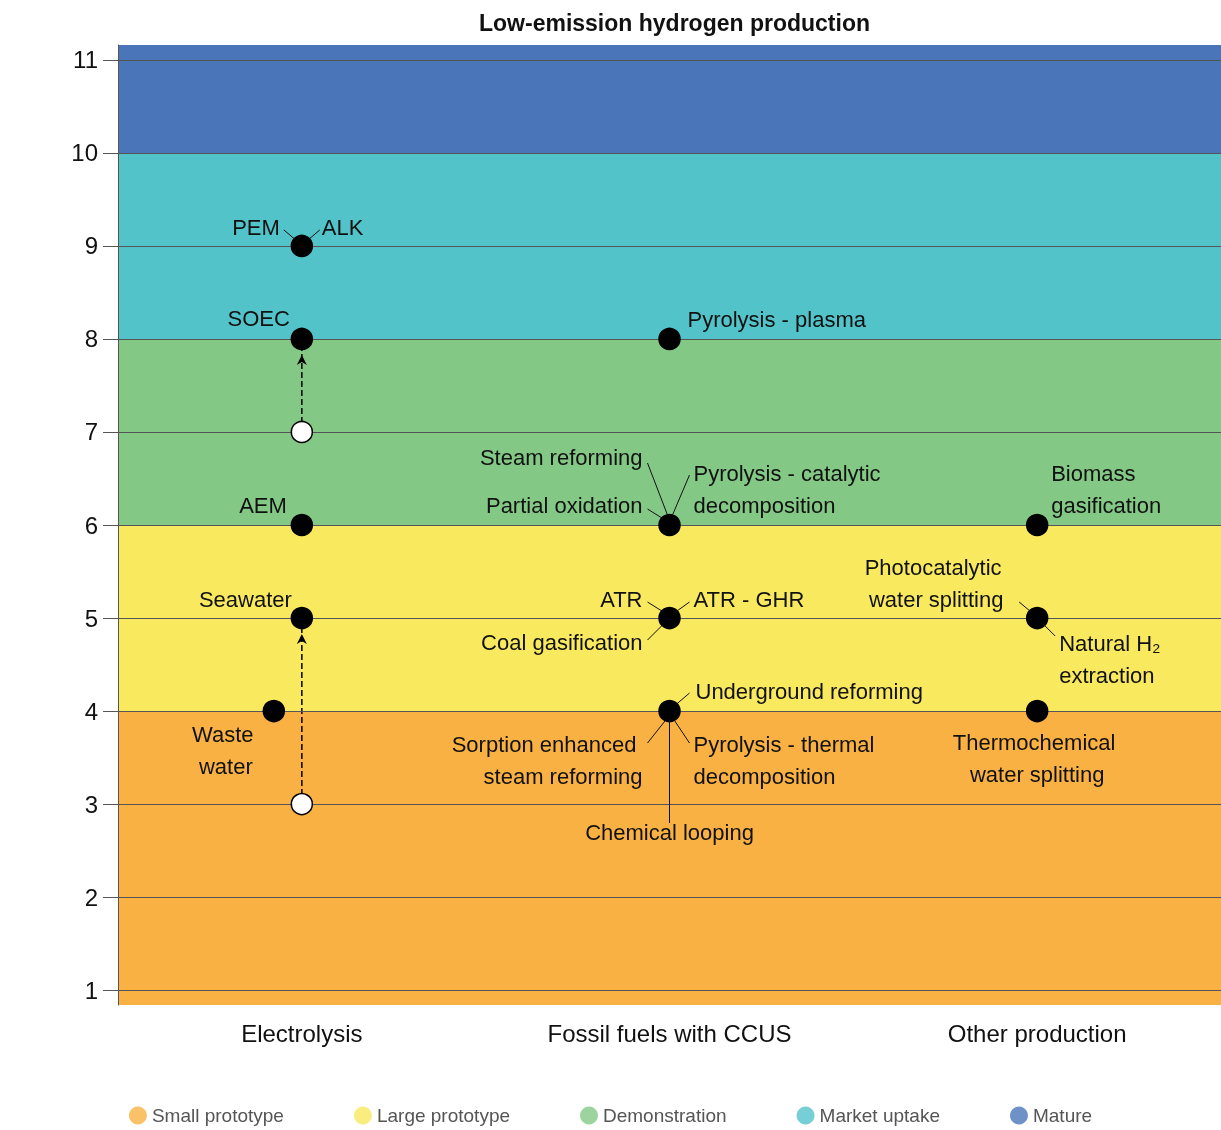  What do you see at coordinates (665, 1115) in the screenshot?
I see `legend-label: Demonstration` at bounding box center [665, 1115].